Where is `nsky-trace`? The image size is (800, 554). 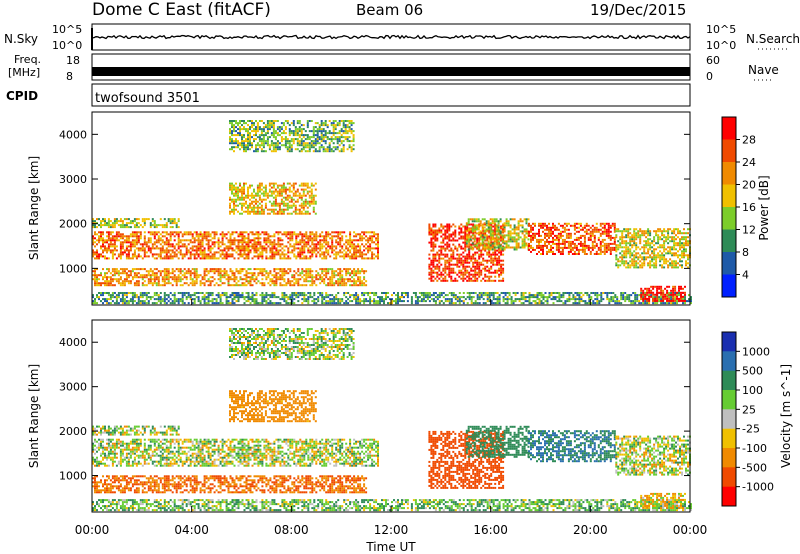 nsky-trace is located at coordinates (391, 39).